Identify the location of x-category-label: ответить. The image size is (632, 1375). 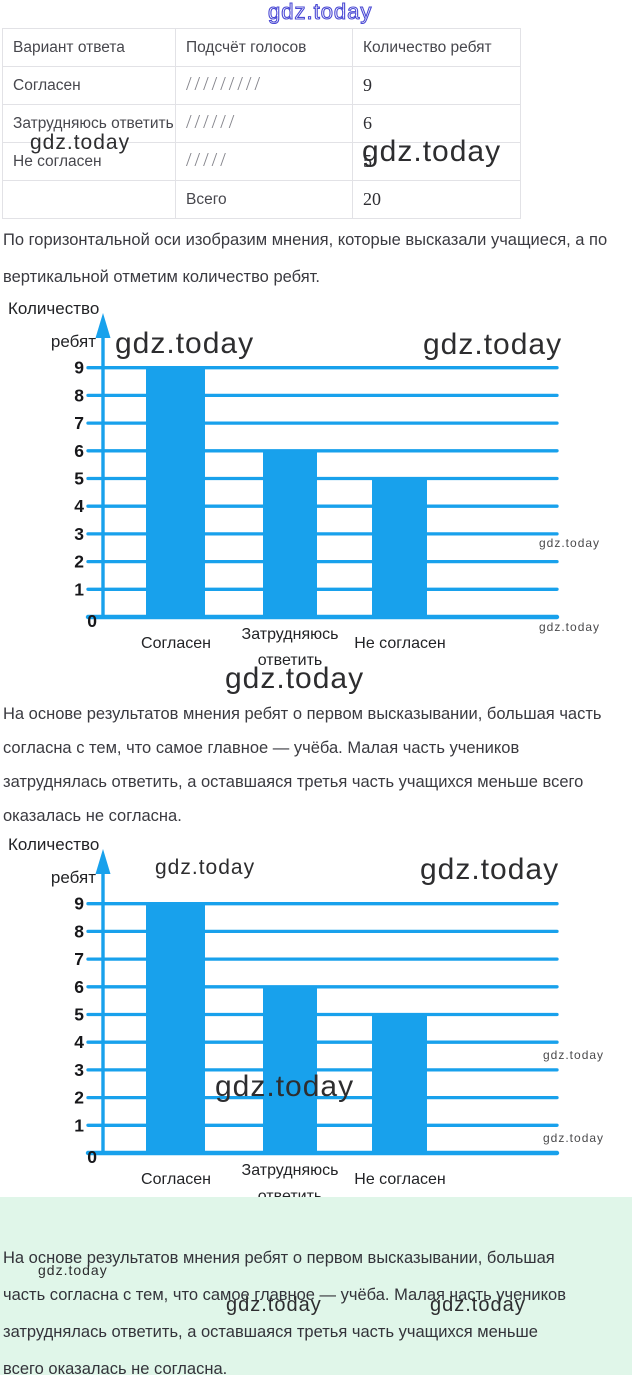
(290, 660).